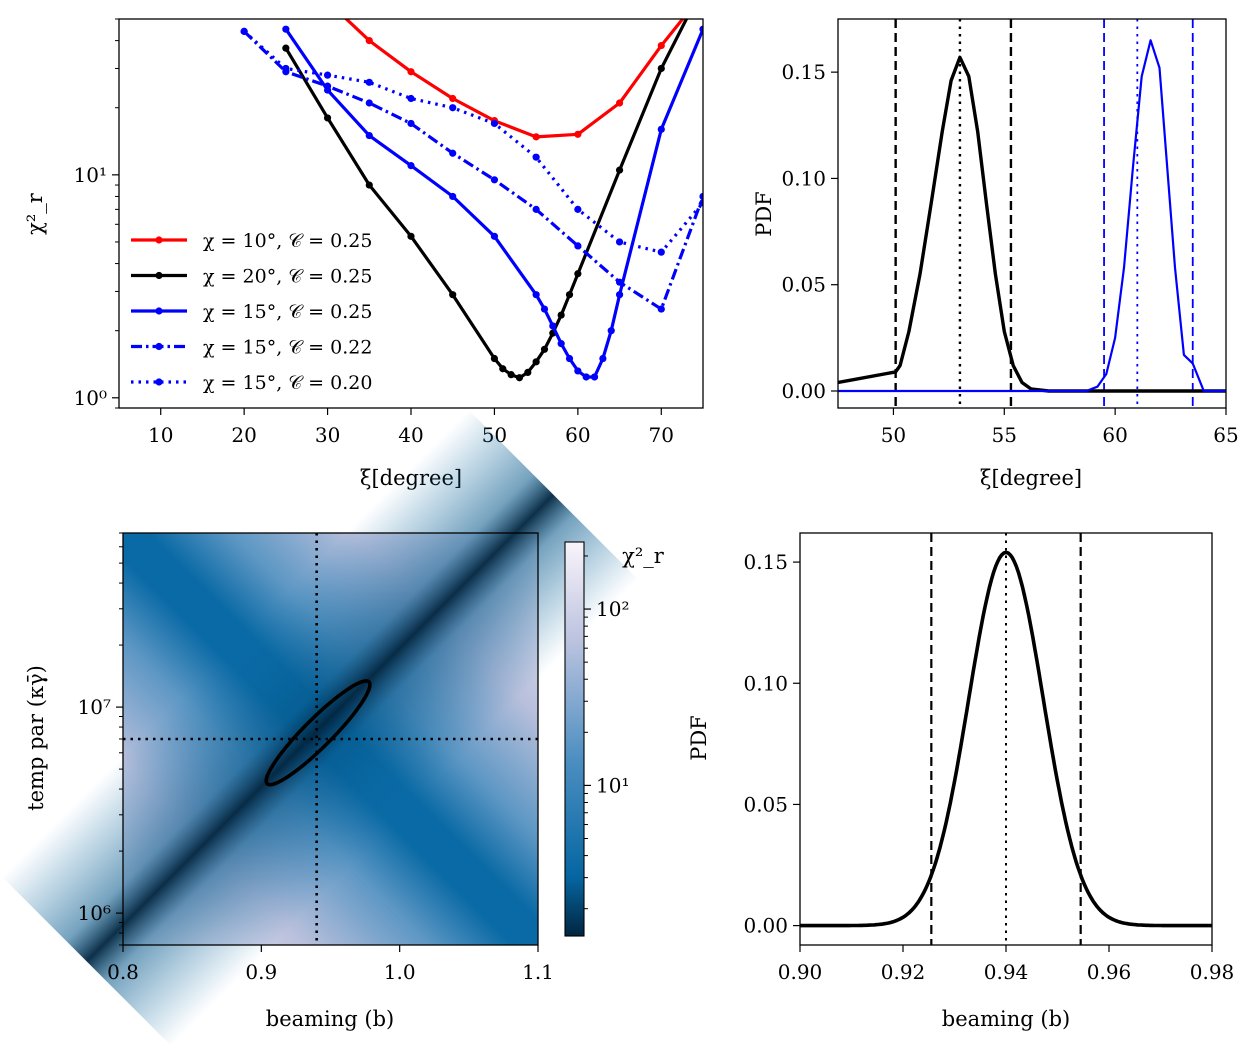 This screenshot has height=1056, width=1260. What do you see at coordinates (327, 435) in the screenshot?
I see `x-tick-label: 30` at bounding box center [327, 435].